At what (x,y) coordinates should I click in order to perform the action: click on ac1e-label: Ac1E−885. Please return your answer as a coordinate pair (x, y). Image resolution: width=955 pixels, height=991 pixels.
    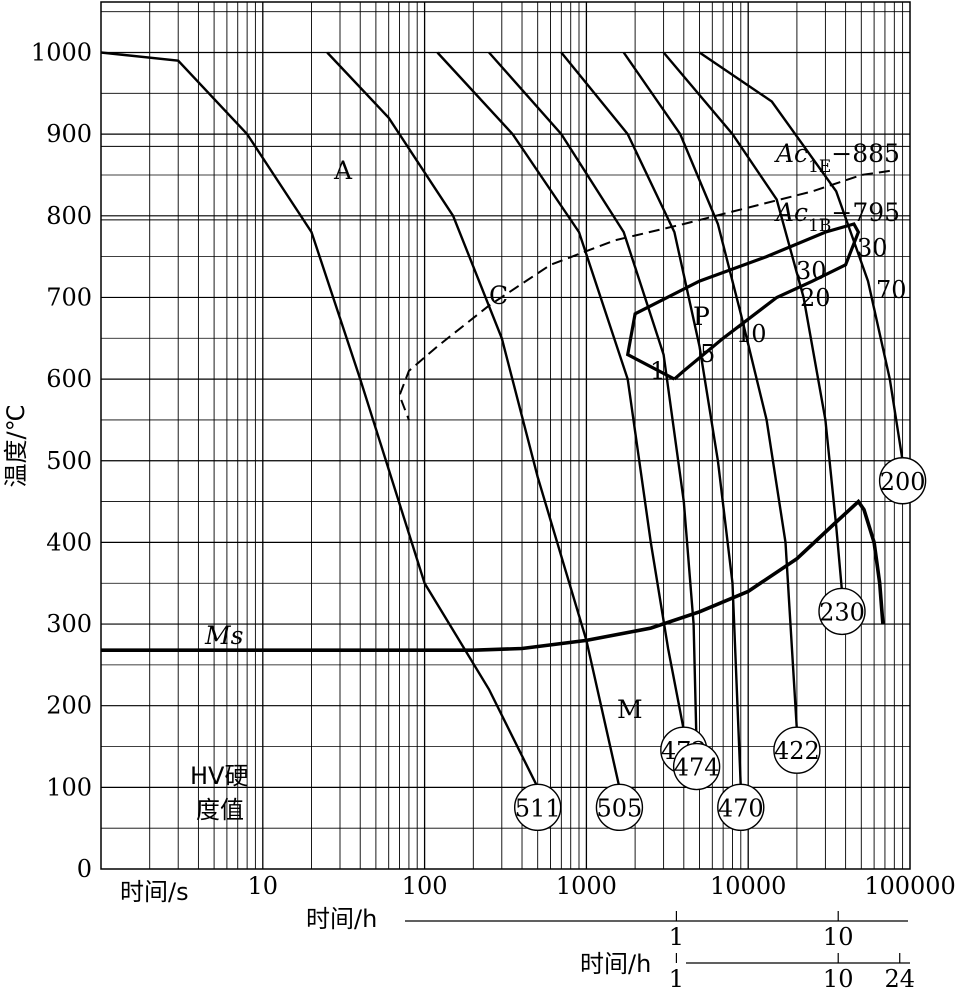
    Looking at the image, I should click on (837, 158).